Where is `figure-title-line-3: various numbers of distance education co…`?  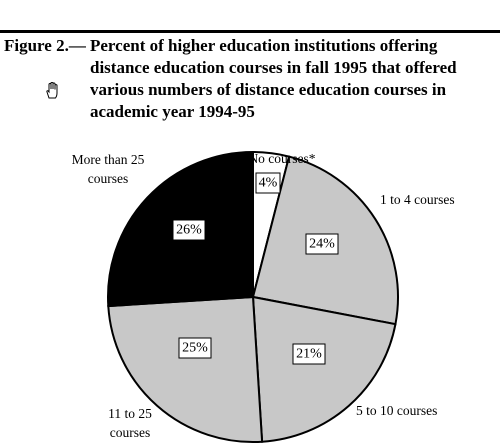
figure-title-line-3: various numbers of distance education co… is located at coordinates (268, 89).